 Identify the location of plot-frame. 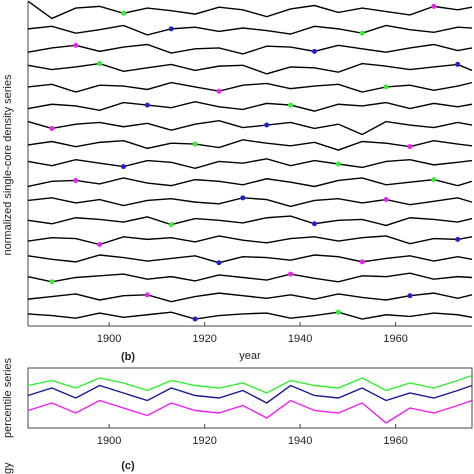
(250, 398).